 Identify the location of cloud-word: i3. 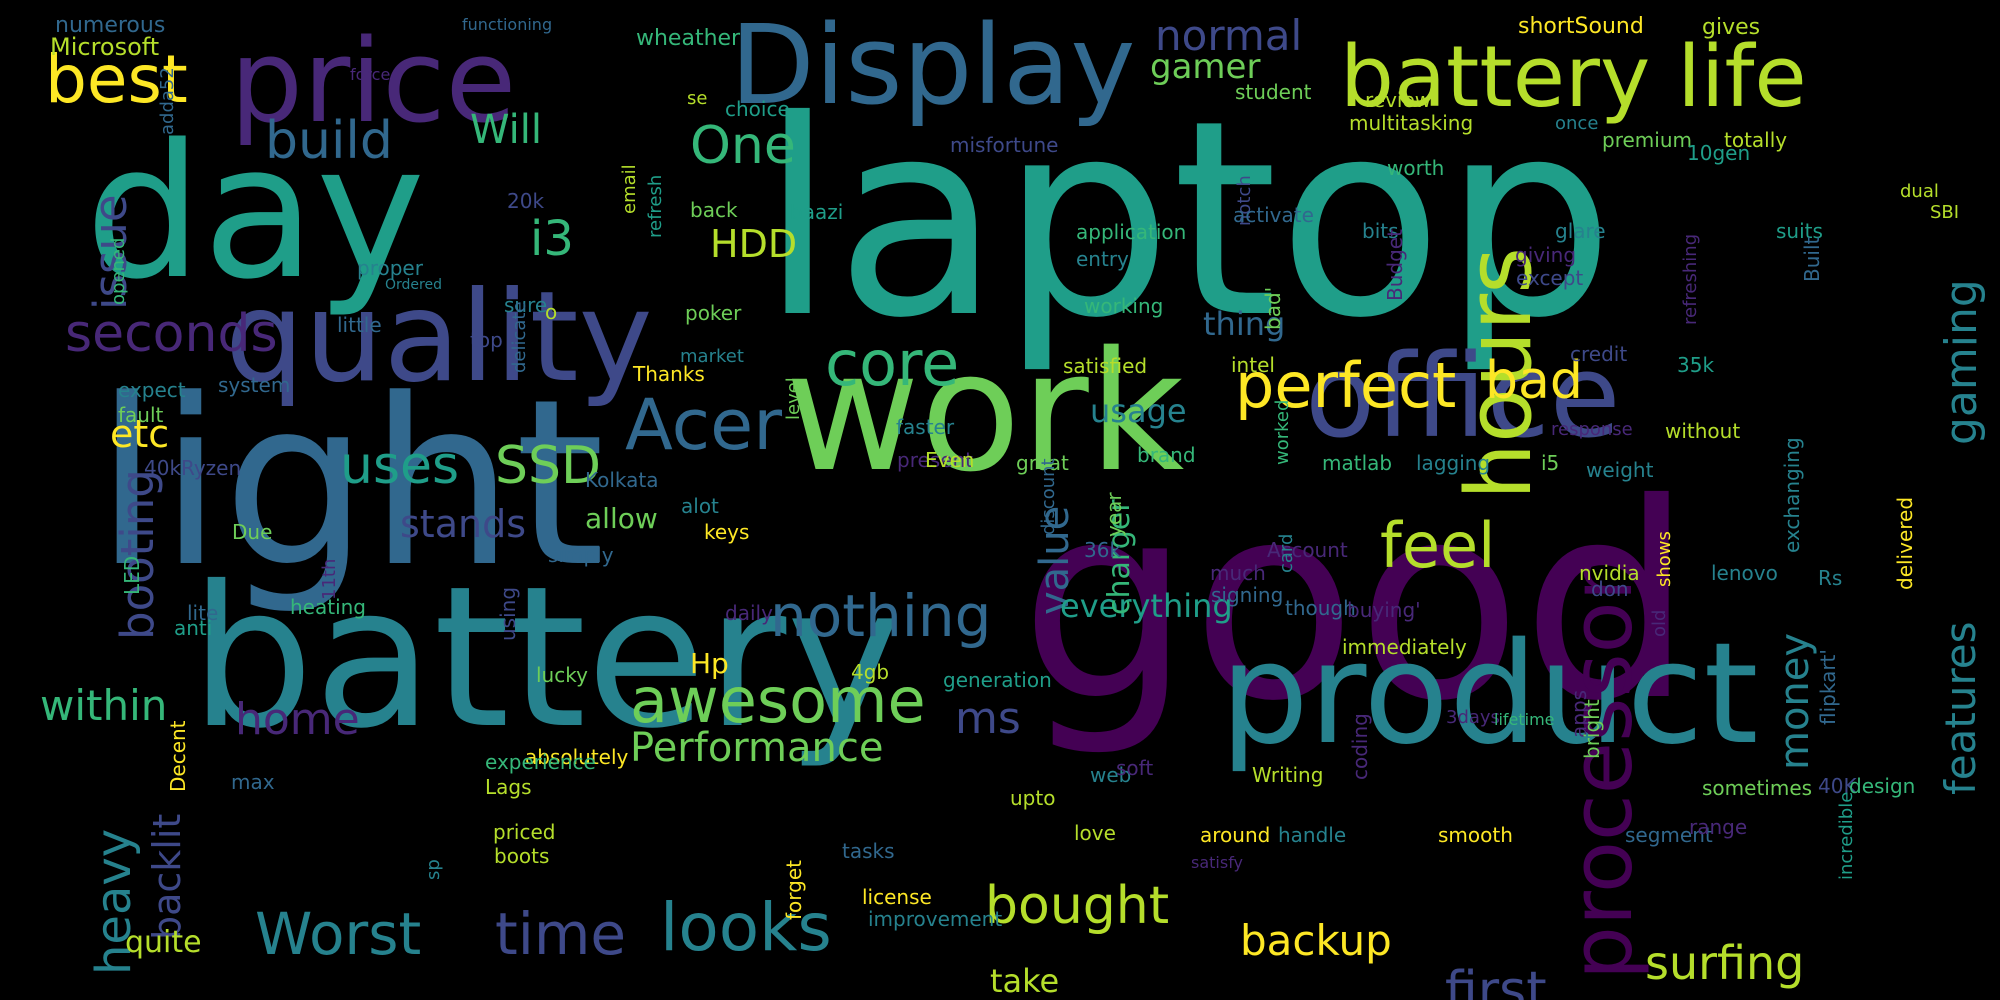
(552, 239).